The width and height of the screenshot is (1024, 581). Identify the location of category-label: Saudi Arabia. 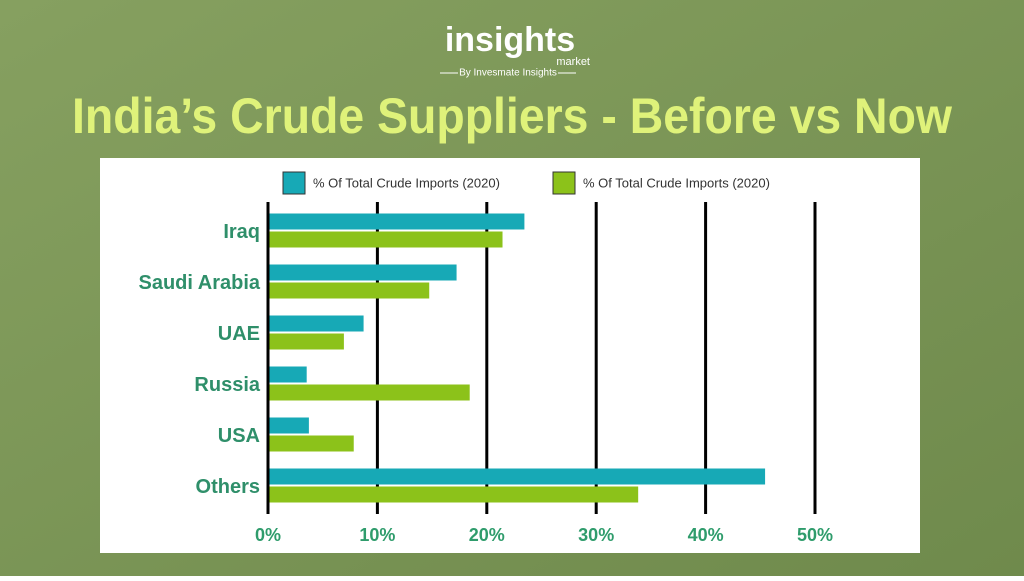
(199, 283).